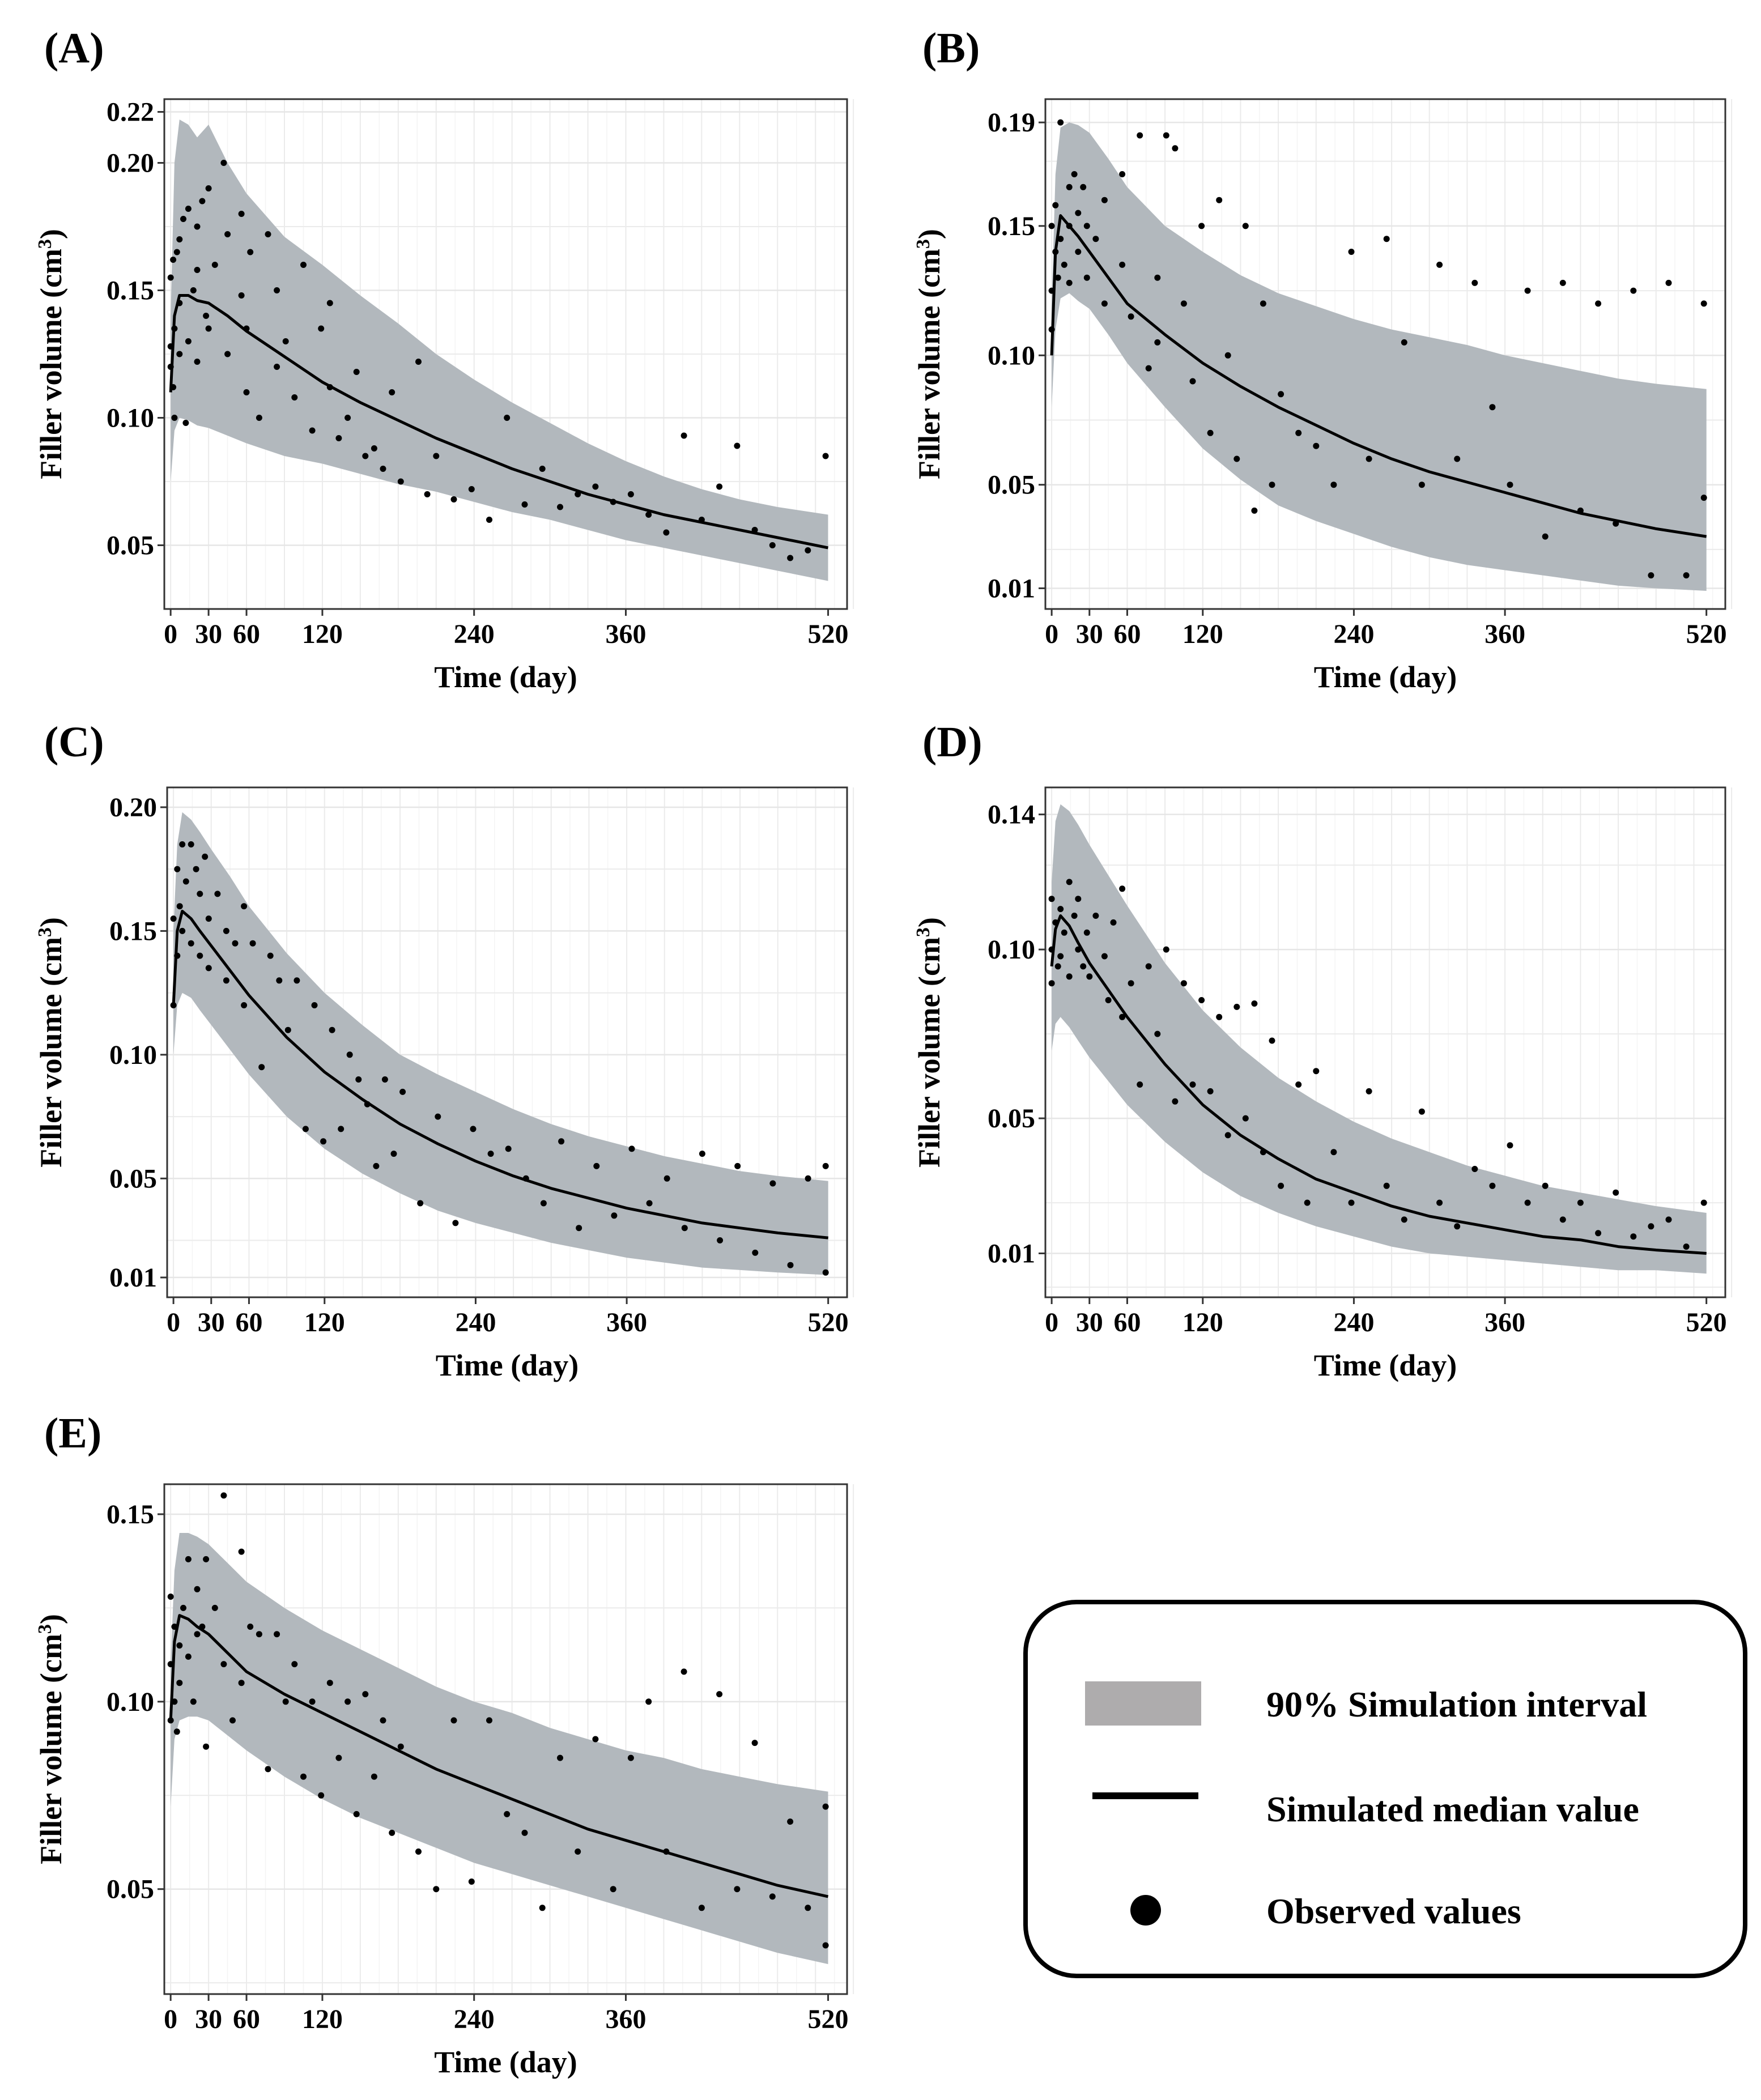  I want to click on legend-median-label: Simulated median value, so click(1453, 1809).